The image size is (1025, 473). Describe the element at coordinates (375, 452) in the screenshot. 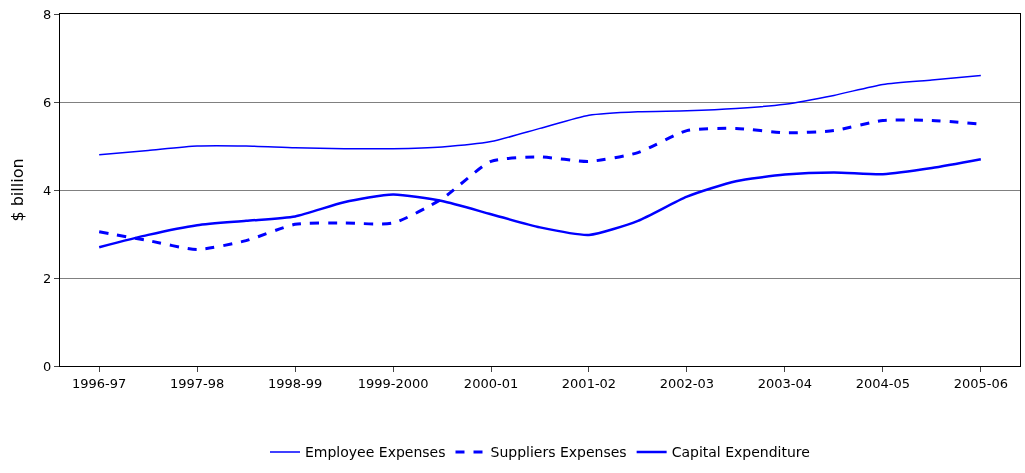

I see `legend-label: Employee Expenses` at that location.